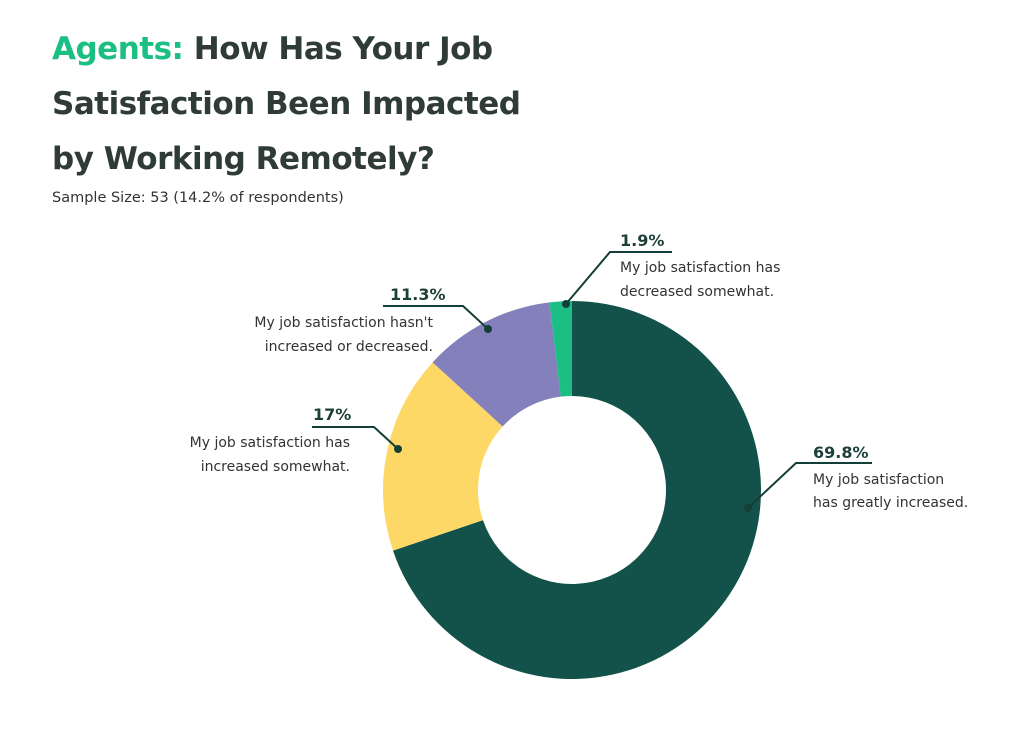  What do you see at coordinates (418, 294) in the screenshot?
I see `slice-value-label-3: 11.3%` at bounding box center [418, 294].